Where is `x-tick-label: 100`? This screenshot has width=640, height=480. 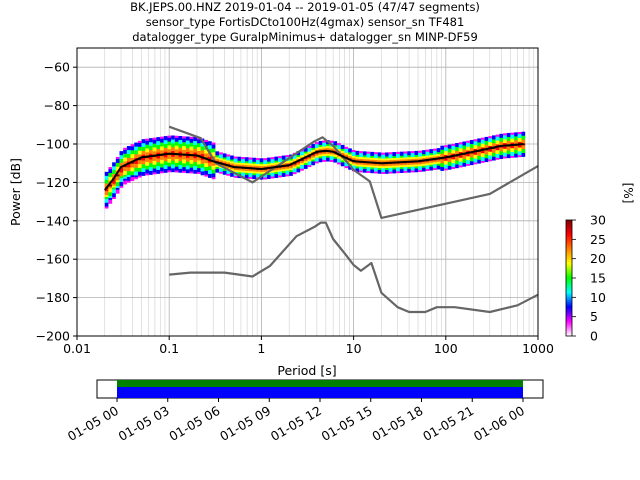
x-tick-label: 100 is located at coordinates (446, 348).